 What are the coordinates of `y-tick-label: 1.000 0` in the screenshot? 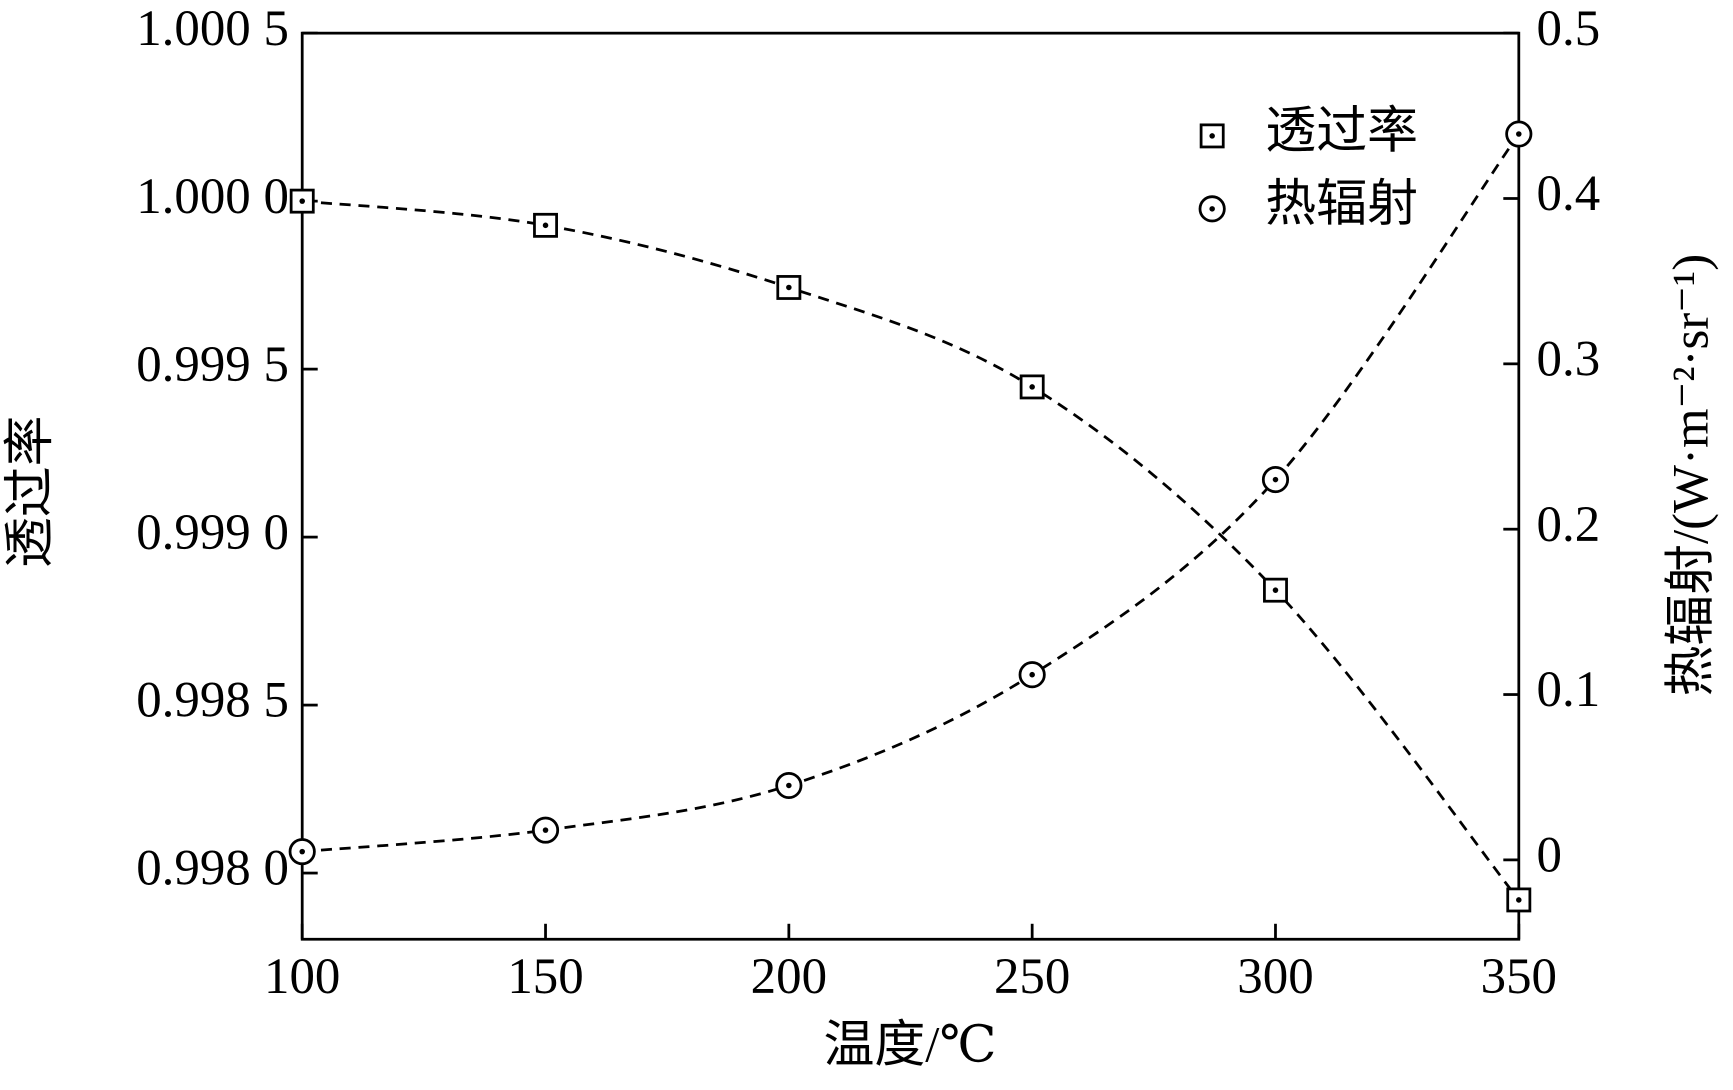 It's located at (212, 197).